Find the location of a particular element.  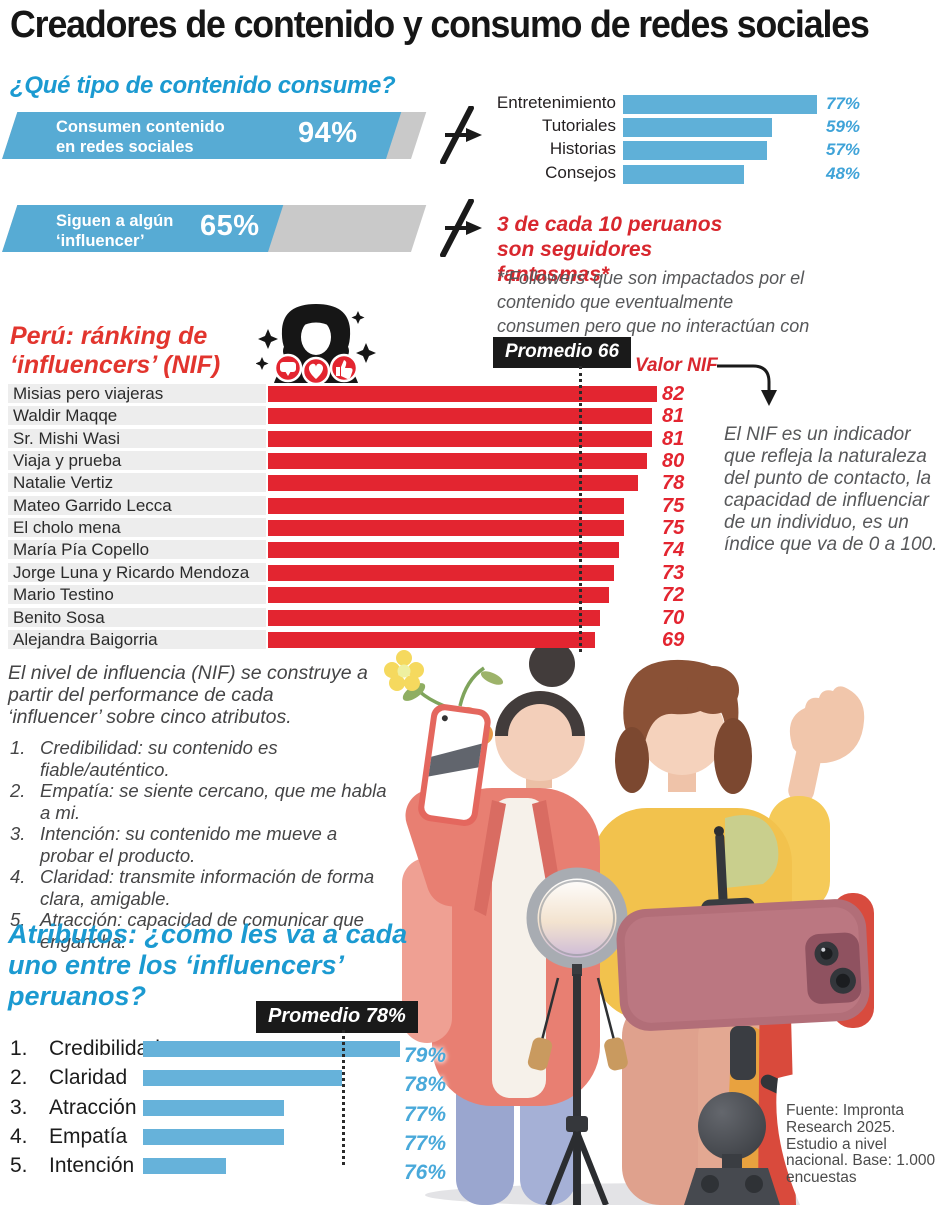

content-type-label: Tutoriales is located at coordinates (578, 126).